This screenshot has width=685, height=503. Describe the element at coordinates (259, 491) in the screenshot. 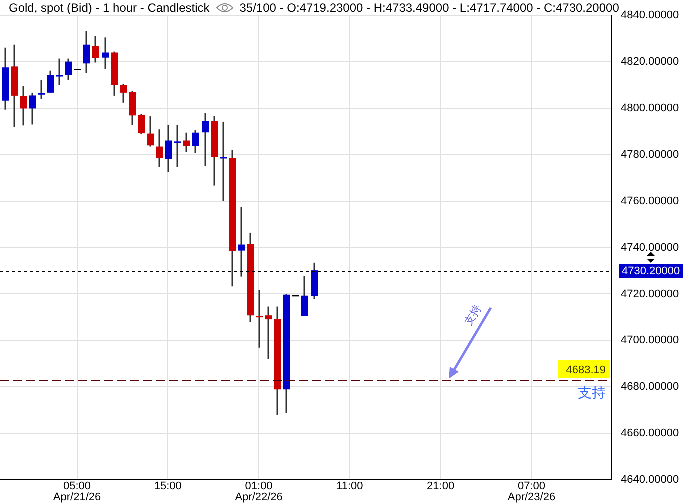

I see `x-tick-label: 01:00 Apr/22/26` at that location.